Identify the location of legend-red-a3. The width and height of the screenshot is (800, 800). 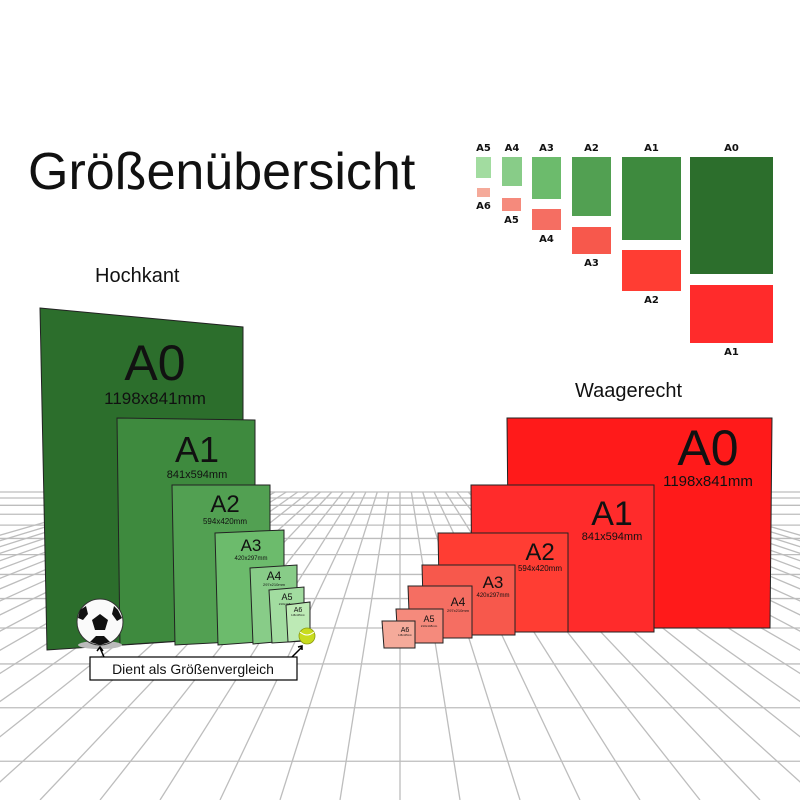
(591, 240).